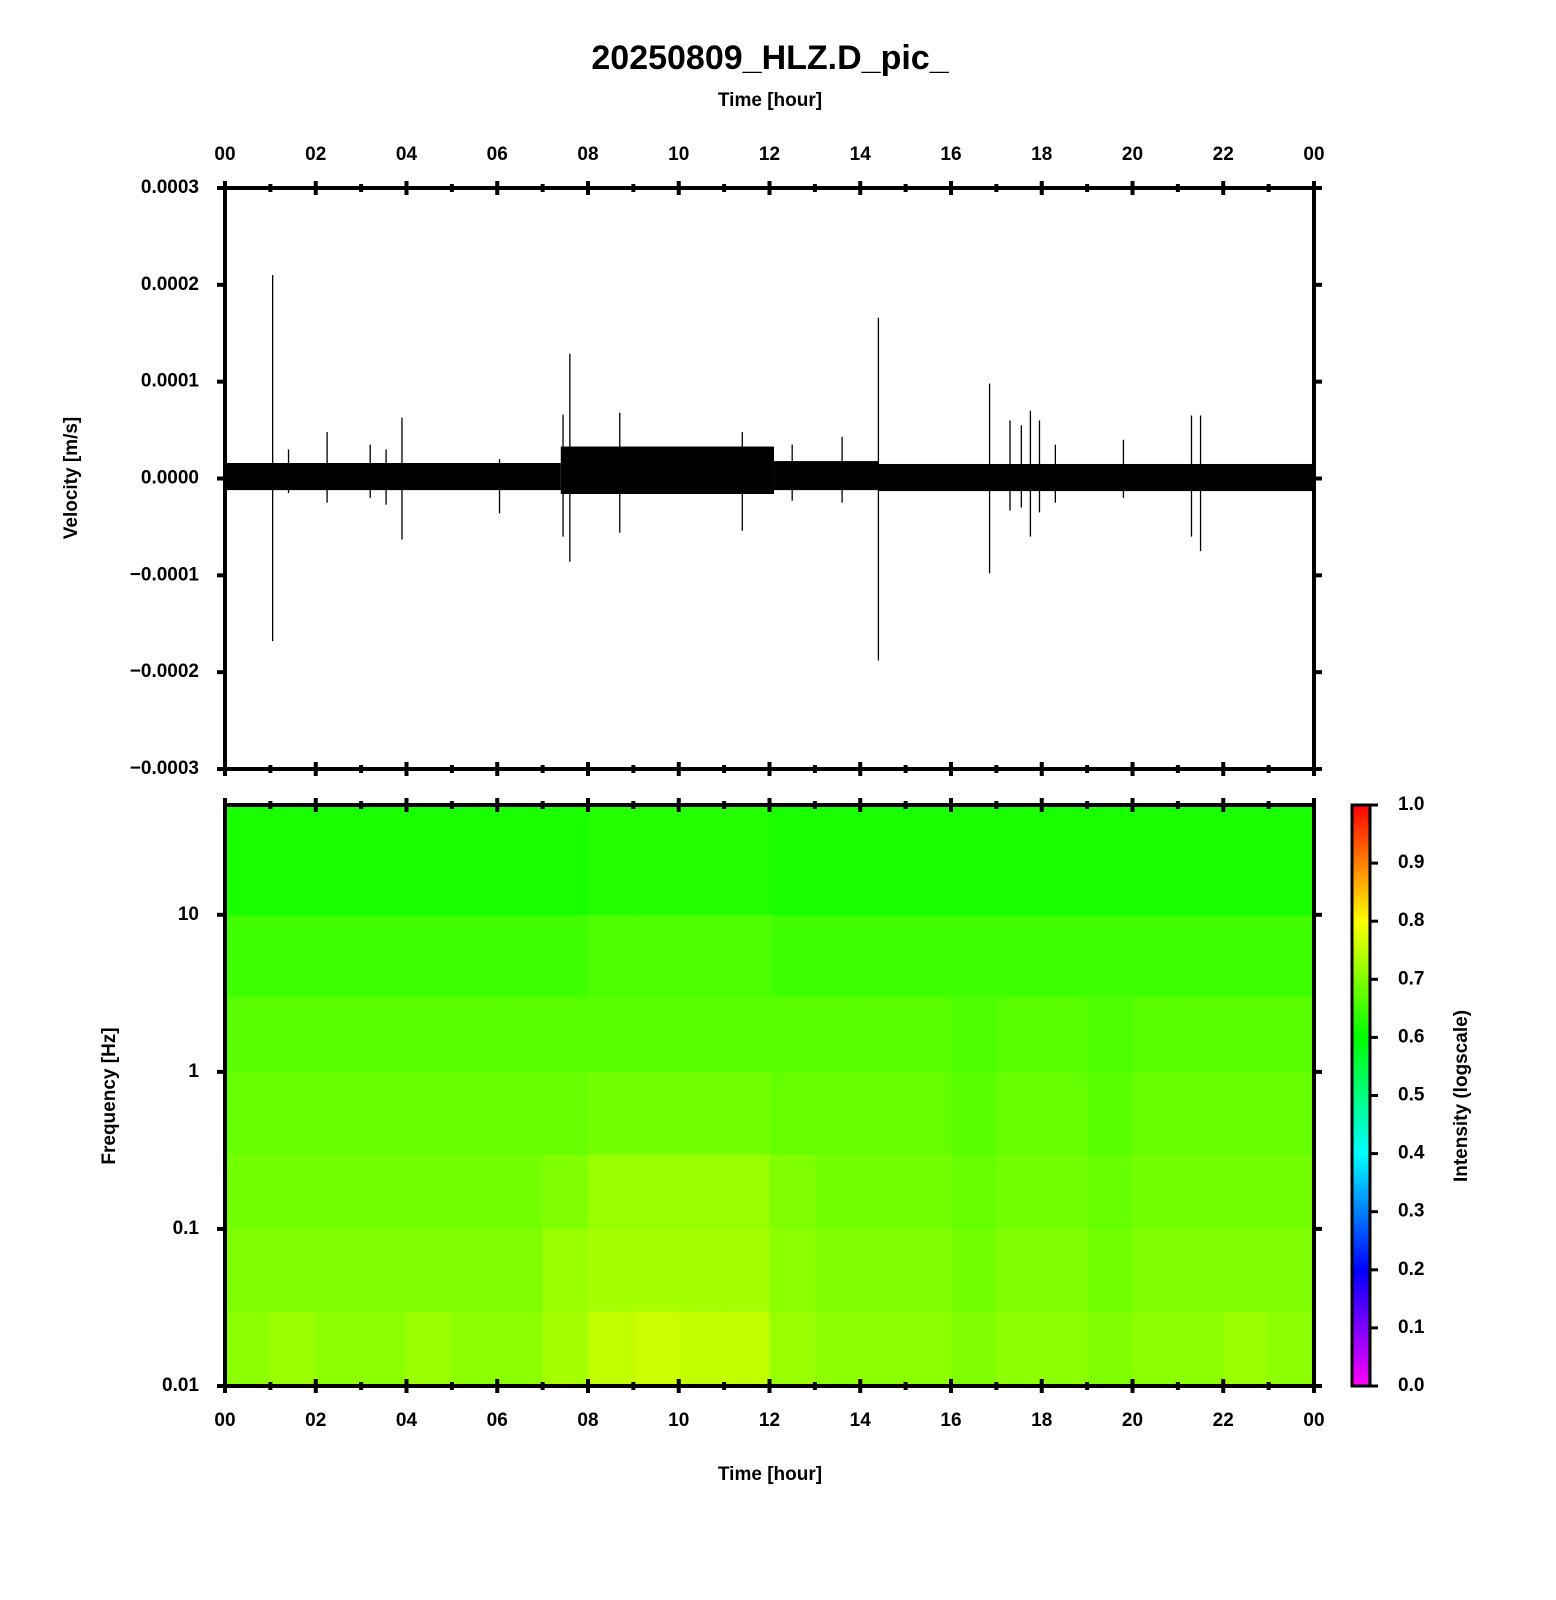  I want to click on y-tick-label: 10, so click(188, 914).